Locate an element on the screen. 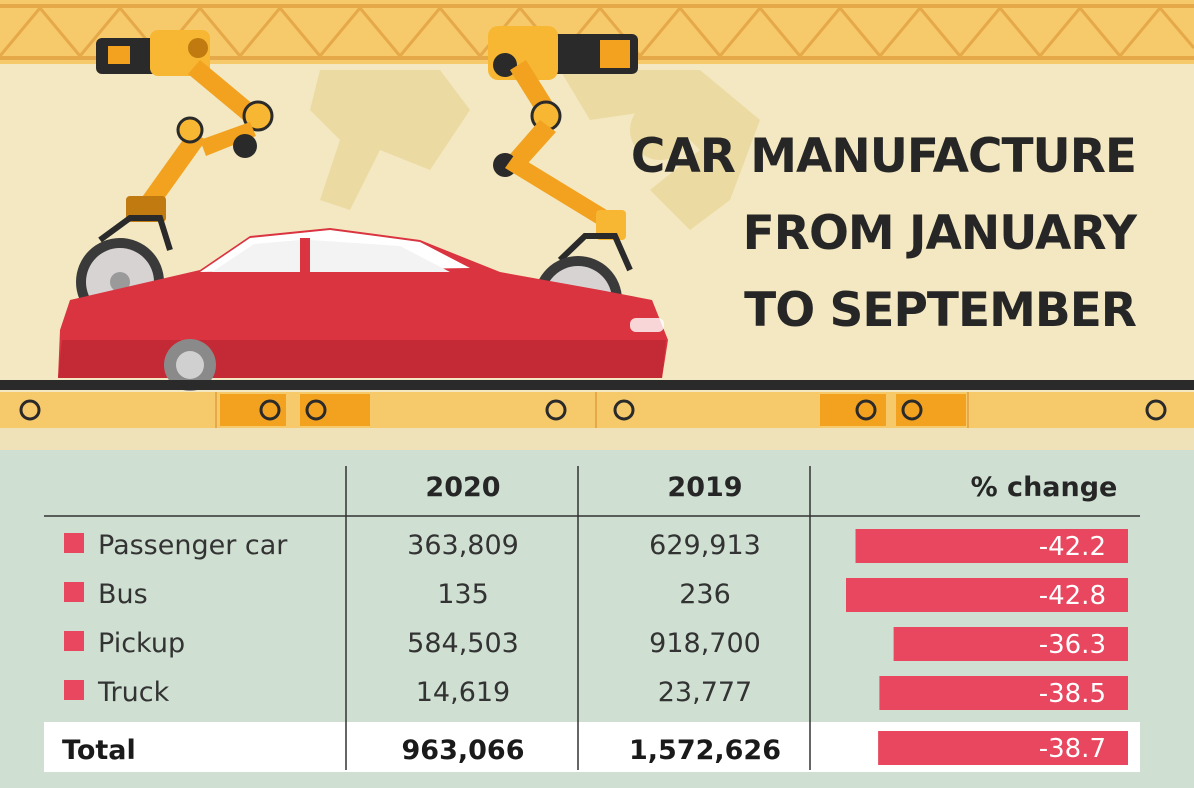 The height and width of the screenshot is (788, 1194). cell-2019: 629,913 is located at coordinates (705, 545).